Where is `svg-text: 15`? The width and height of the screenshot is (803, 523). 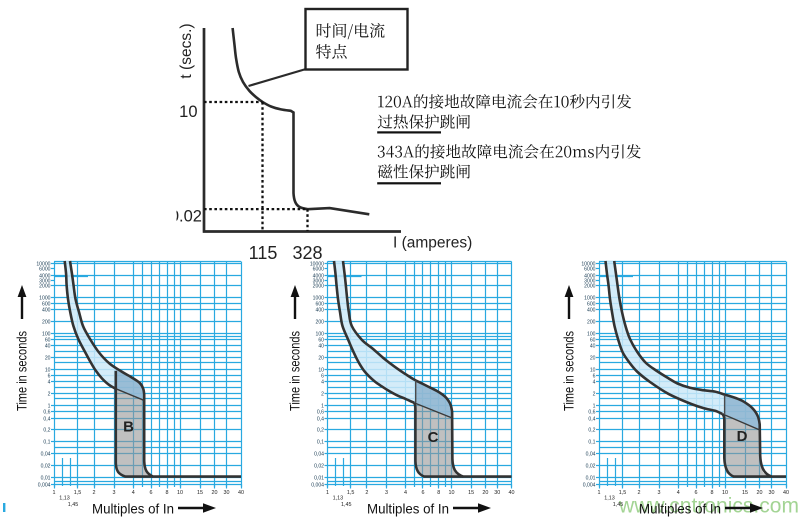 svg-text: 15 is located at coordinates (200, 493).